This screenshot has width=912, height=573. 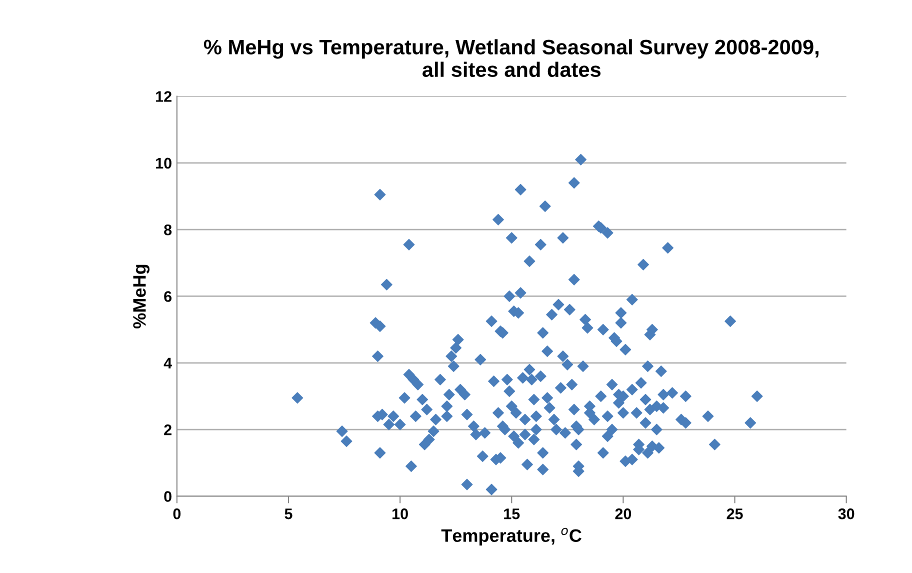 What do you see at coordinates (734, 514) in the screenshot?
I see `x-tick-label: 25` at bounding box center [734, 514].